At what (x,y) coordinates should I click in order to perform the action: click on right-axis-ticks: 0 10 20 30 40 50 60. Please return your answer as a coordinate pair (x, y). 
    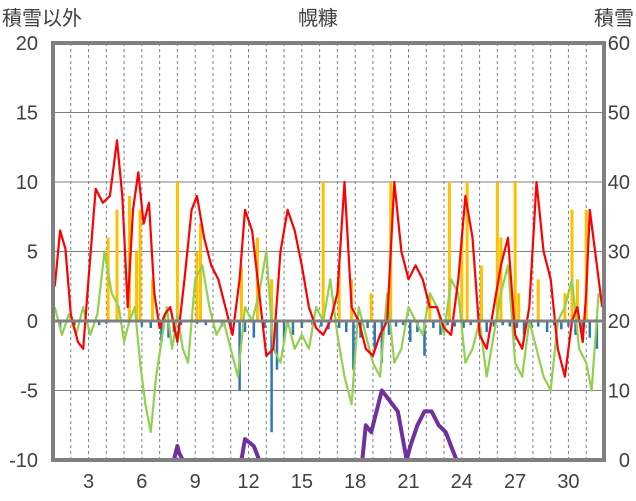
    Looking at the image, I should click on (619, 252).